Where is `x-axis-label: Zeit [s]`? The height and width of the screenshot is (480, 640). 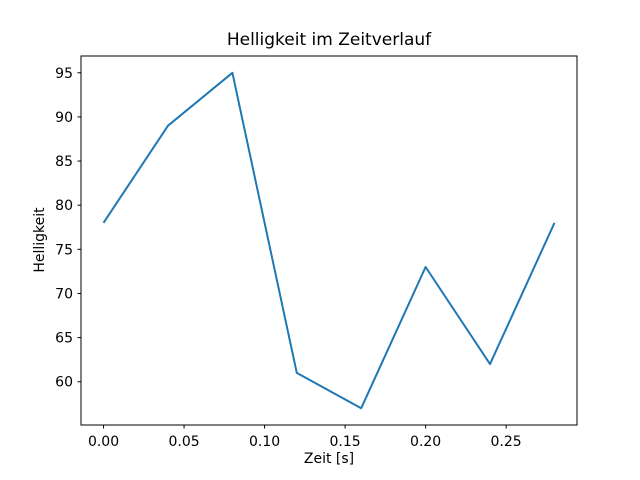 x-axis-label: Zeit [s] is located at coordinates (329, 459).